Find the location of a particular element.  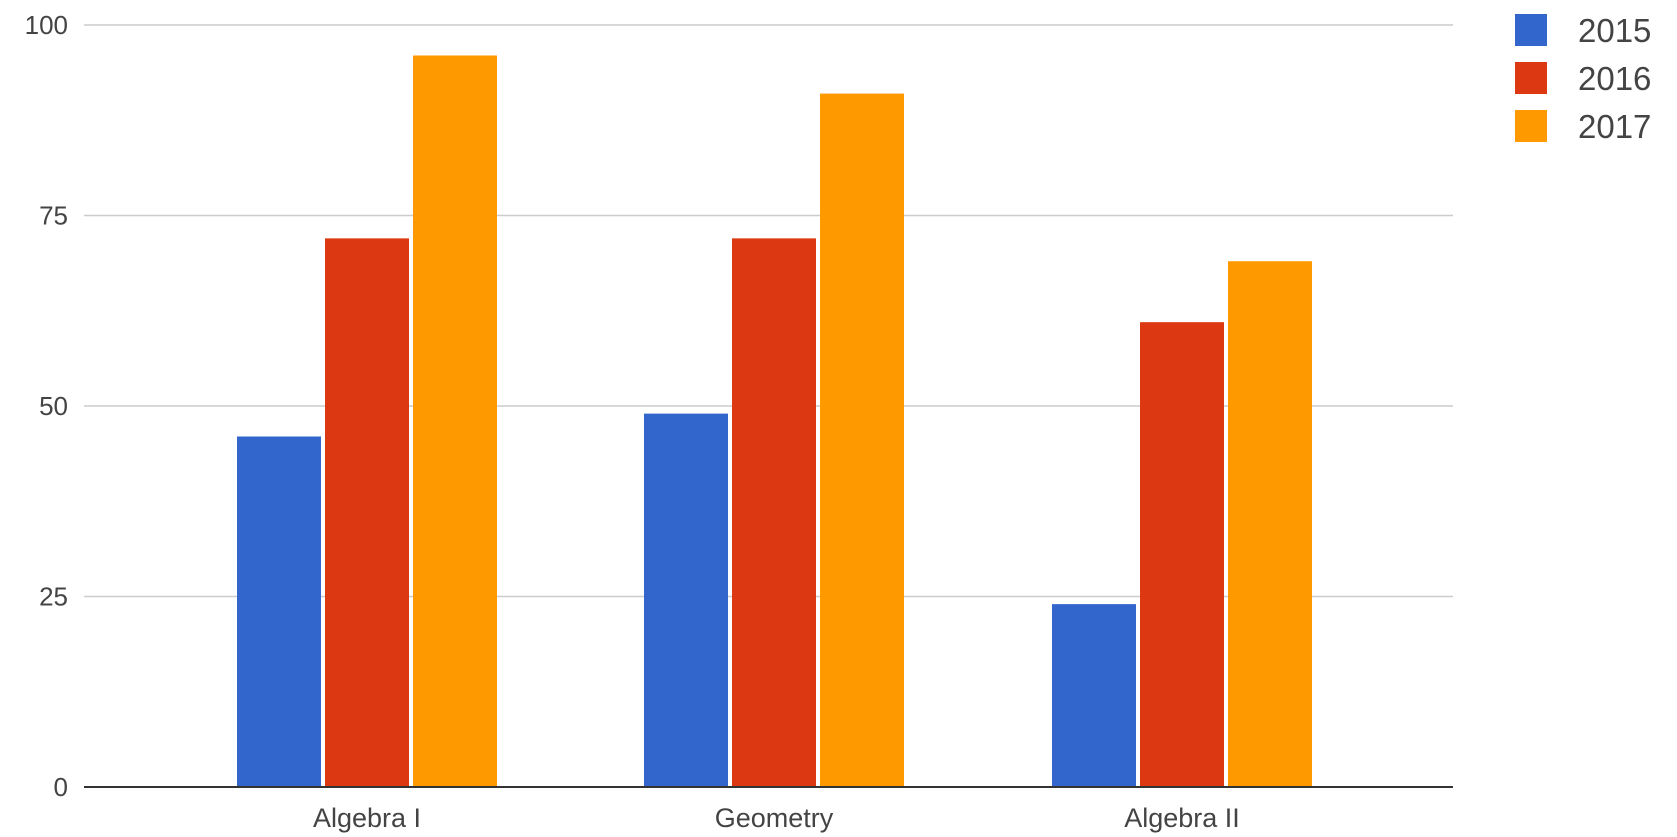

x-axis-category-labels: Algebra I Geometry Algebra II is located at coordinates (776, 818).